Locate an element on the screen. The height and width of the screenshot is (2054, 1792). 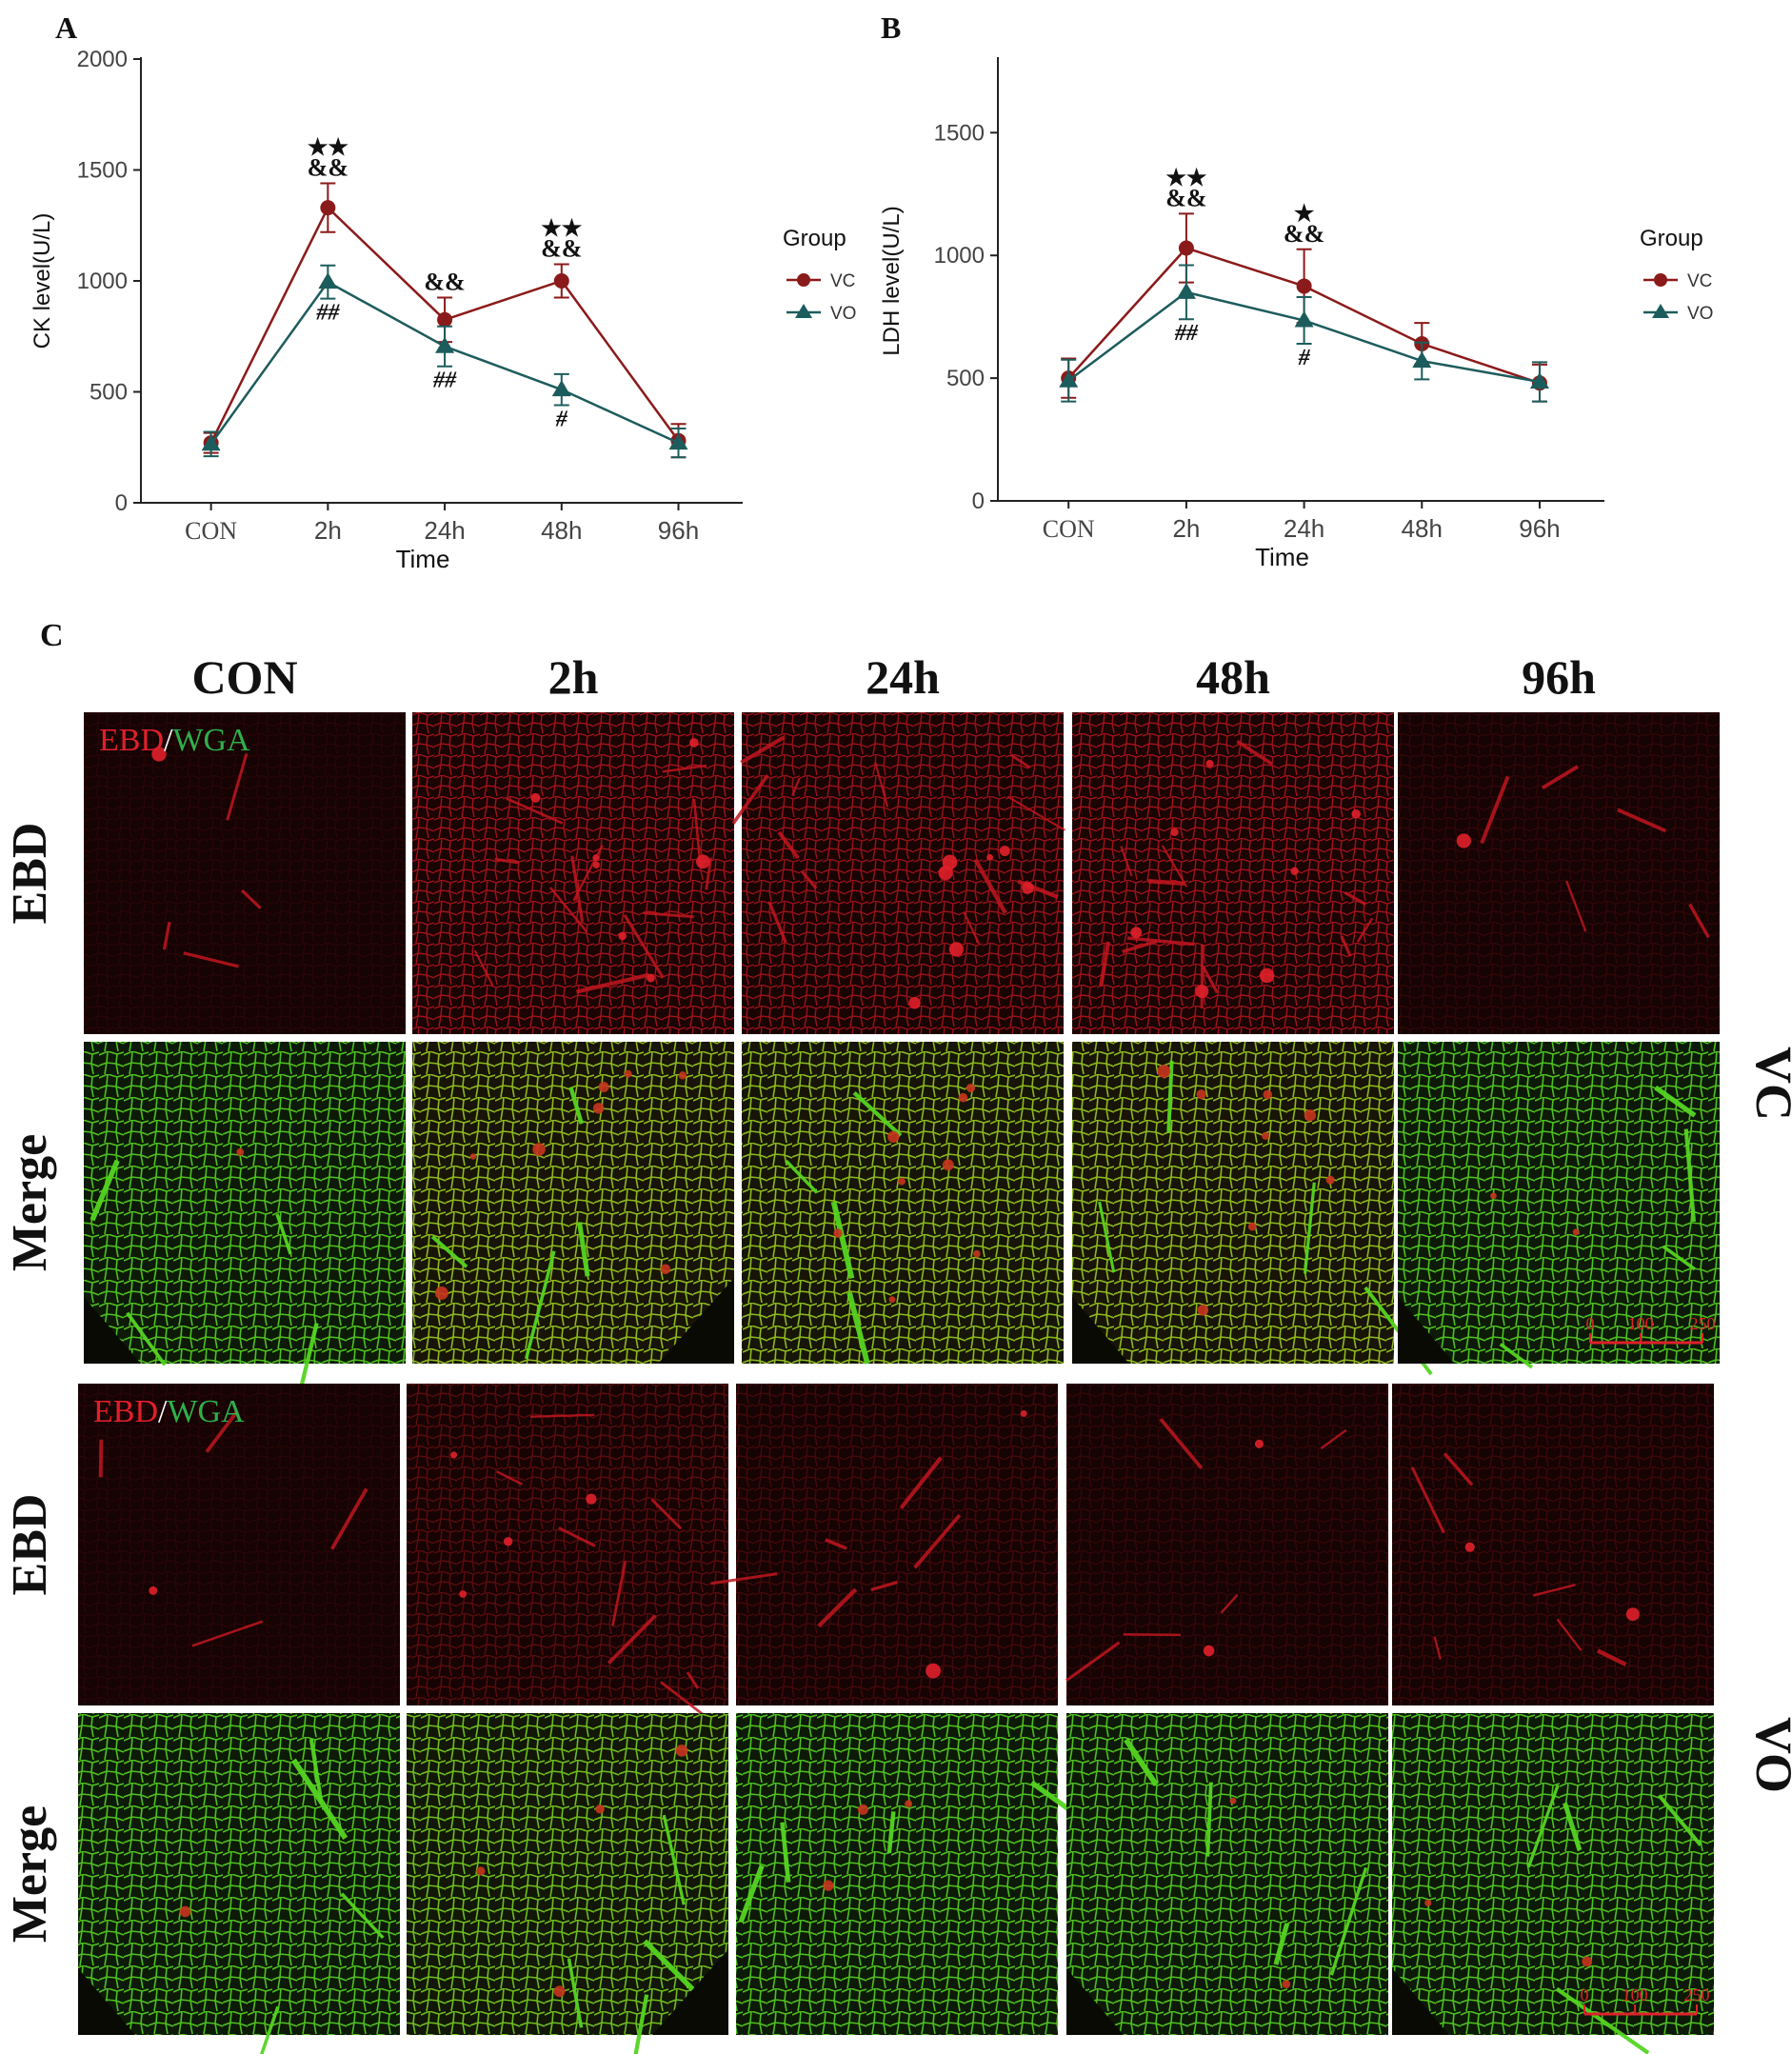
legend-title: Group is located at coordinates (814, 238).